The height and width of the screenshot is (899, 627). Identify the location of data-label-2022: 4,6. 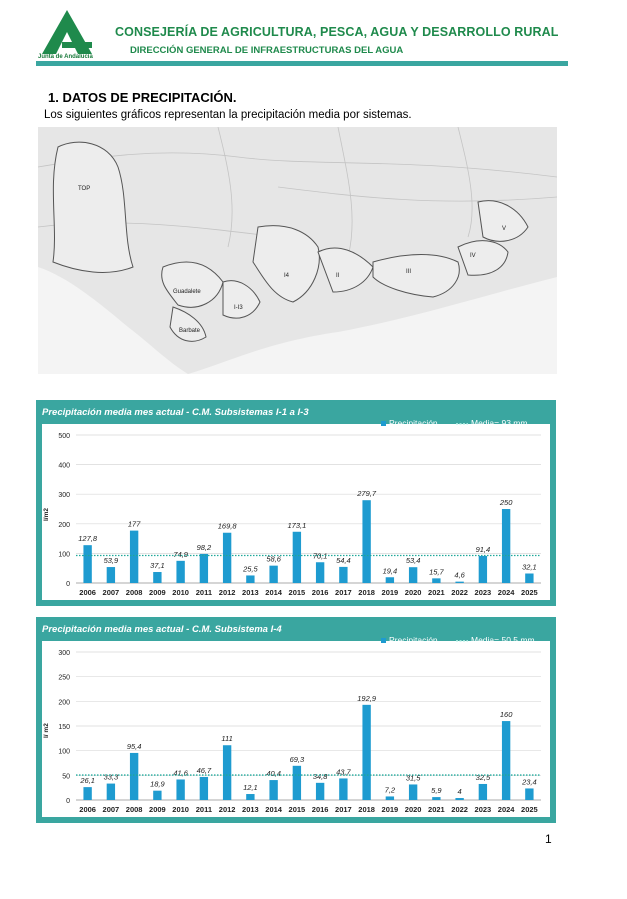
(459, 575).